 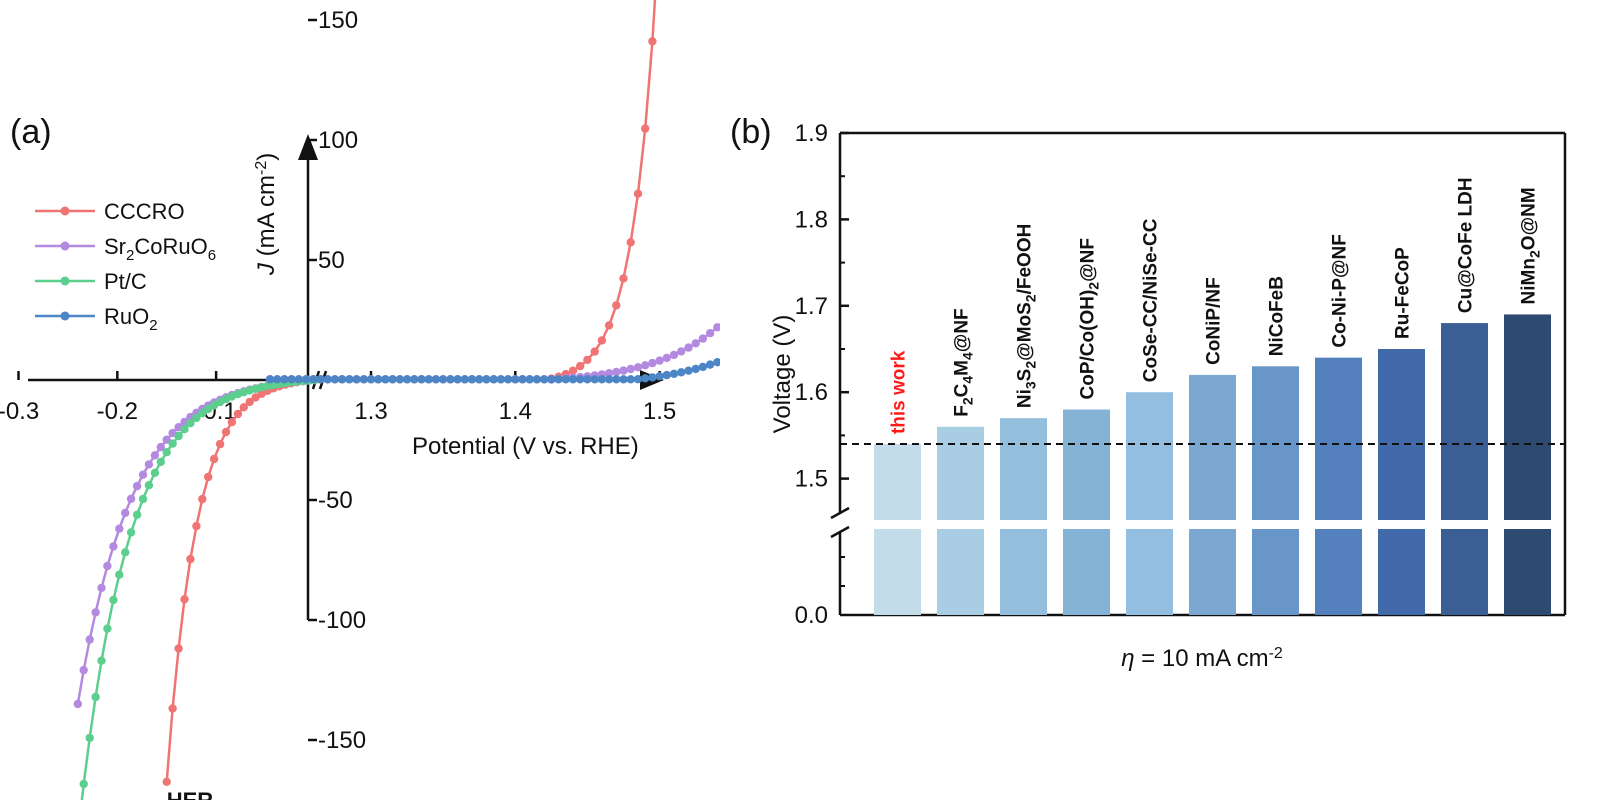 What do you see at coordinates (1090, 318) in the screenshot?
I see `bar-label: CoP/Co(OH)2@NF` at bounding box center [1090, 318].